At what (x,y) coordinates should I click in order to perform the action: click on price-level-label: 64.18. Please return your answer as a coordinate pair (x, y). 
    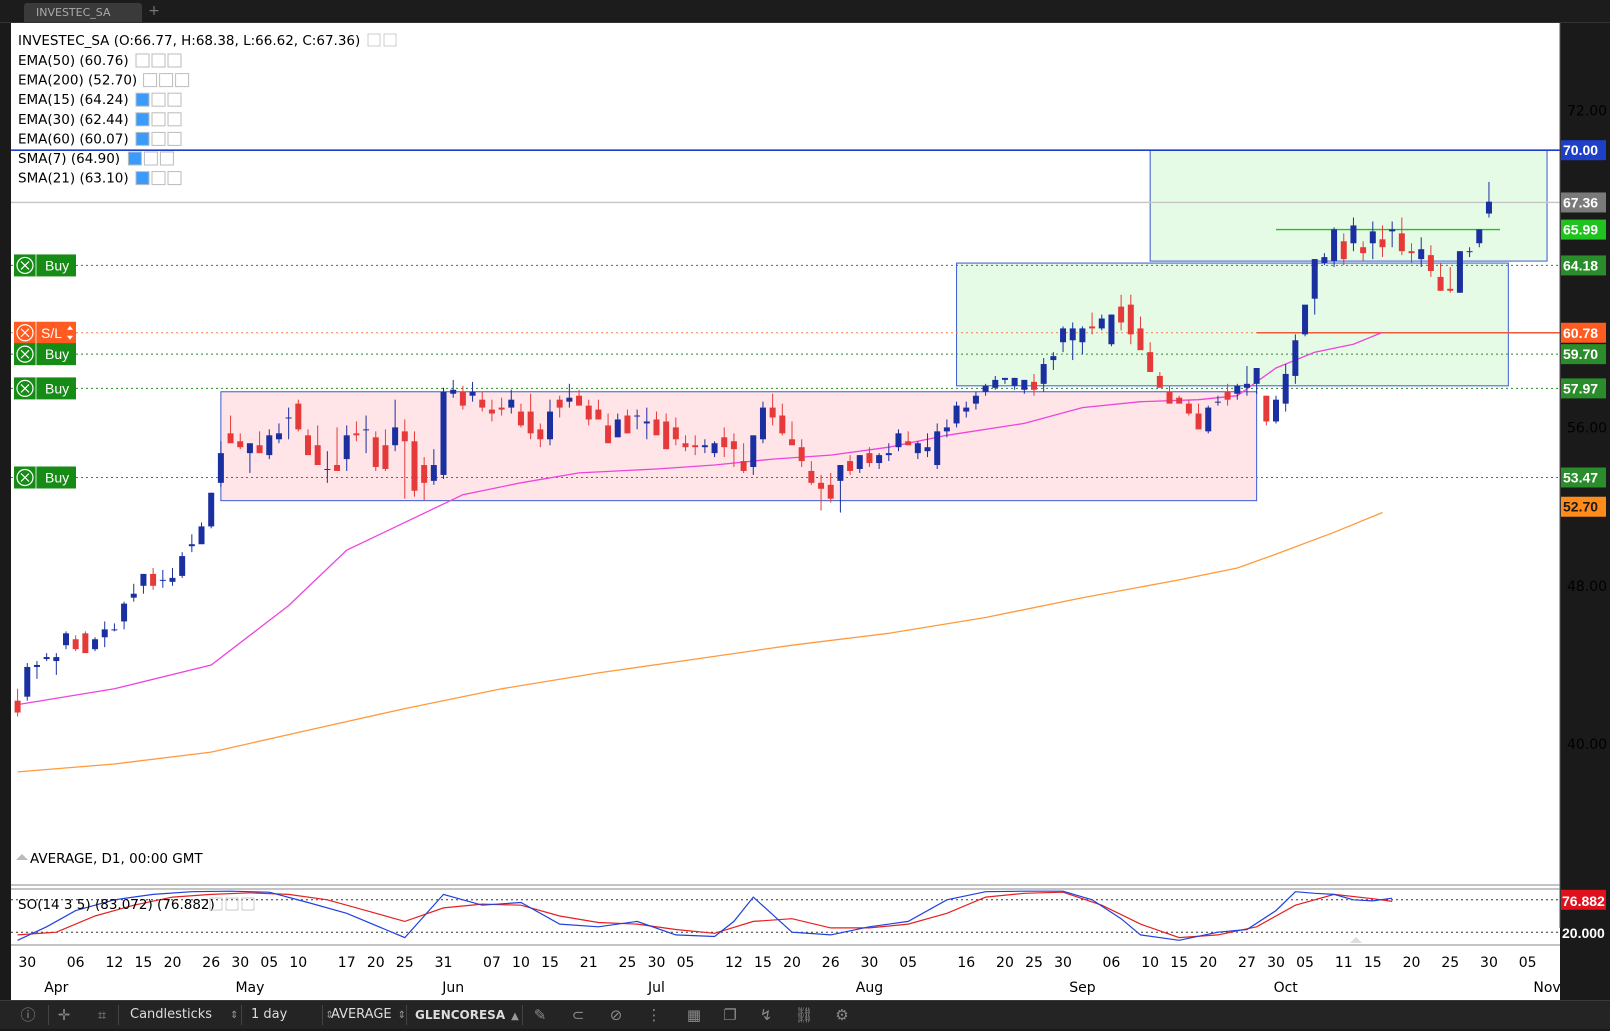
    Looking at the image, I should click on (1580, 265).